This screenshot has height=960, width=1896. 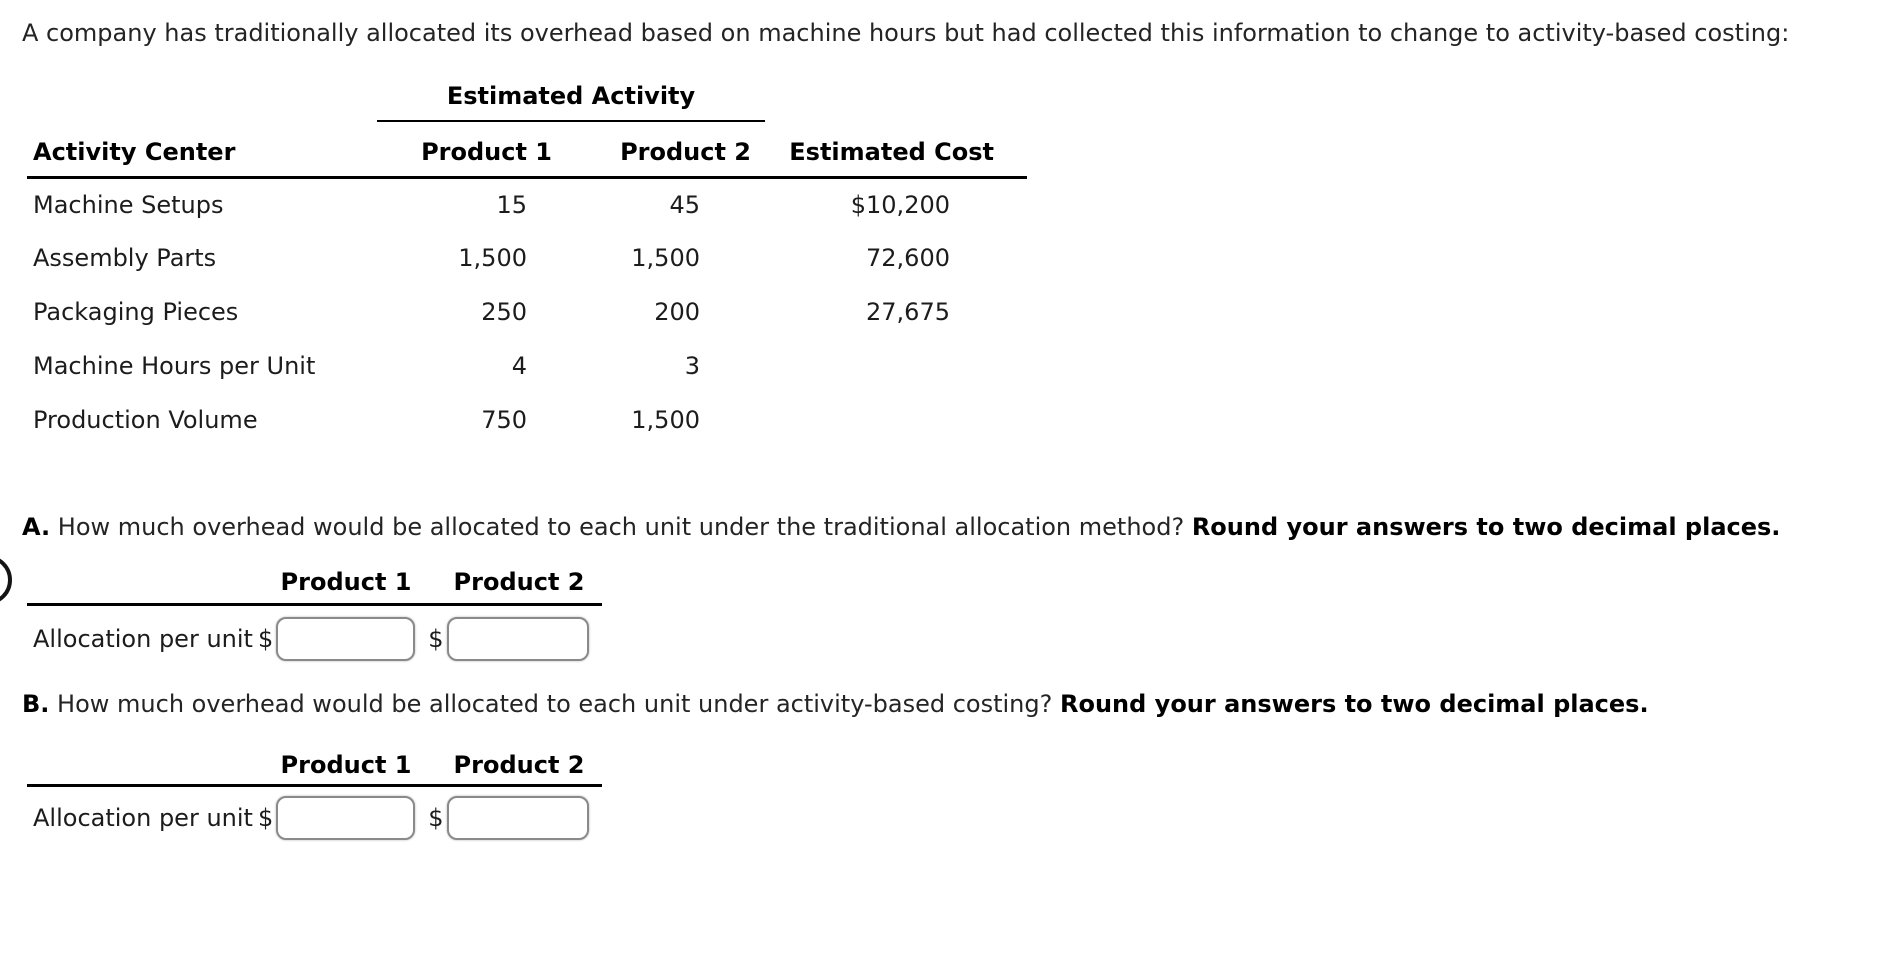 I want to click on row-label: Production Volume, so click(x=145, y=420).